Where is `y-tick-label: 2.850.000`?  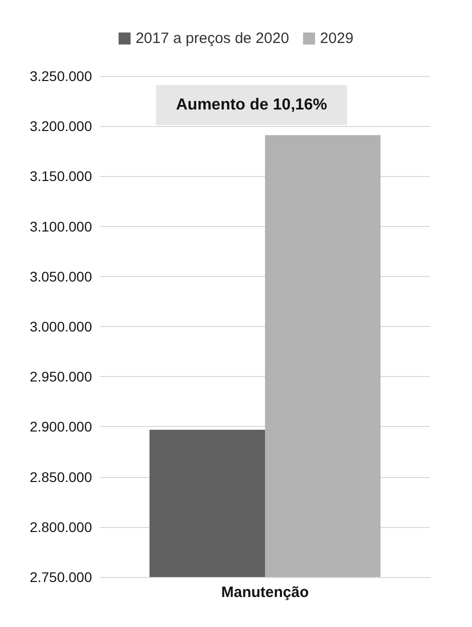
y-tick-label: 2.850.000 is located at coordinates (61, 476).